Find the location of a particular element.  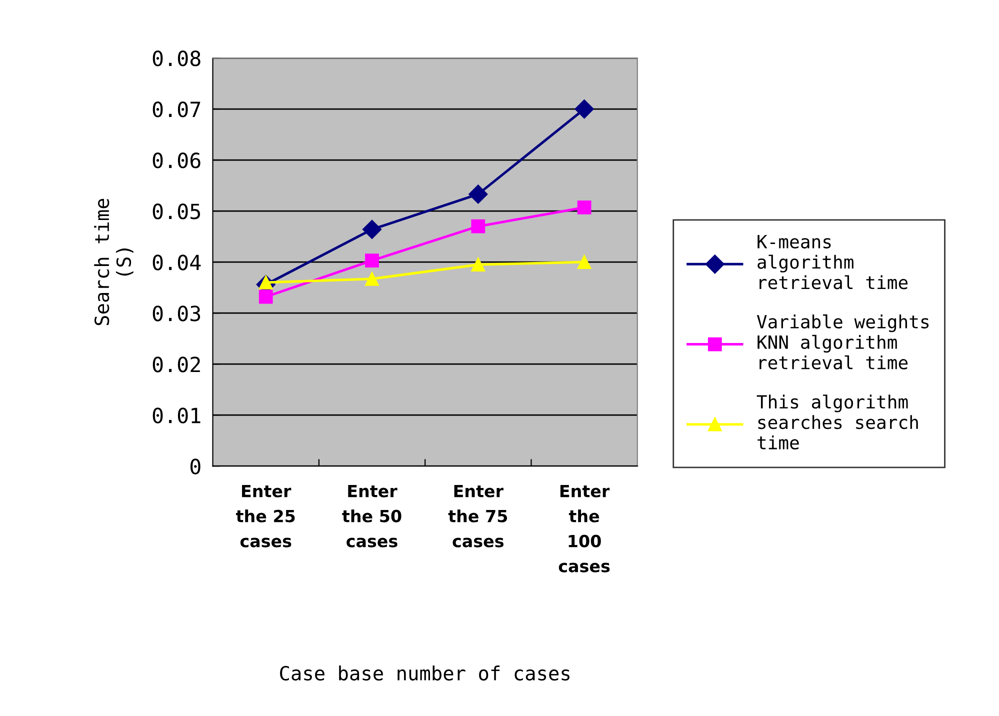

legend-label: Variable weights KNN algorithm retrieval time is located at coordinates (842, 342).